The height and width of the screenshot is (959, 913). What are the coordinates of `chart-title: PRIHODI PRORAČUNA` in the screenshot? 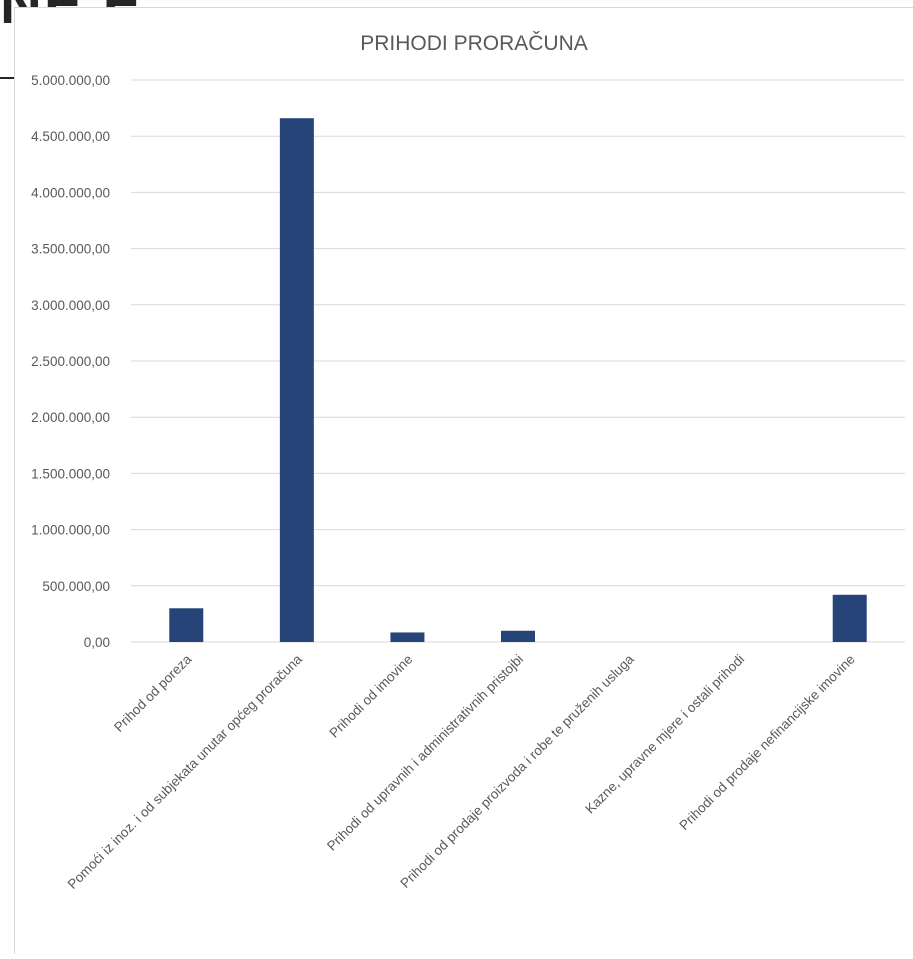 It's located at (474, 43).